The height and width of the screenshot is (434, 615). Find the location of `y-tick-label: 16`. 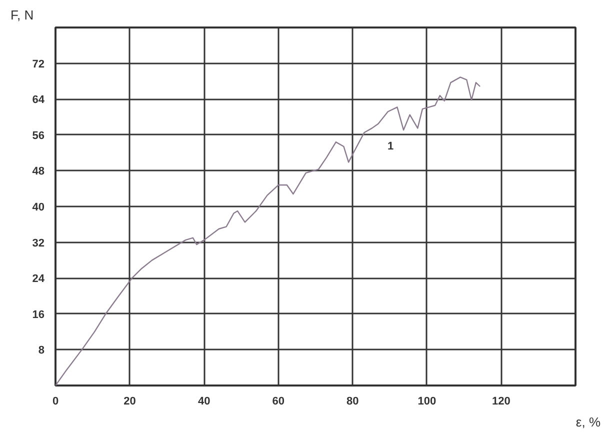

y-tick-label: 16 is located at coordinates (38, 314).